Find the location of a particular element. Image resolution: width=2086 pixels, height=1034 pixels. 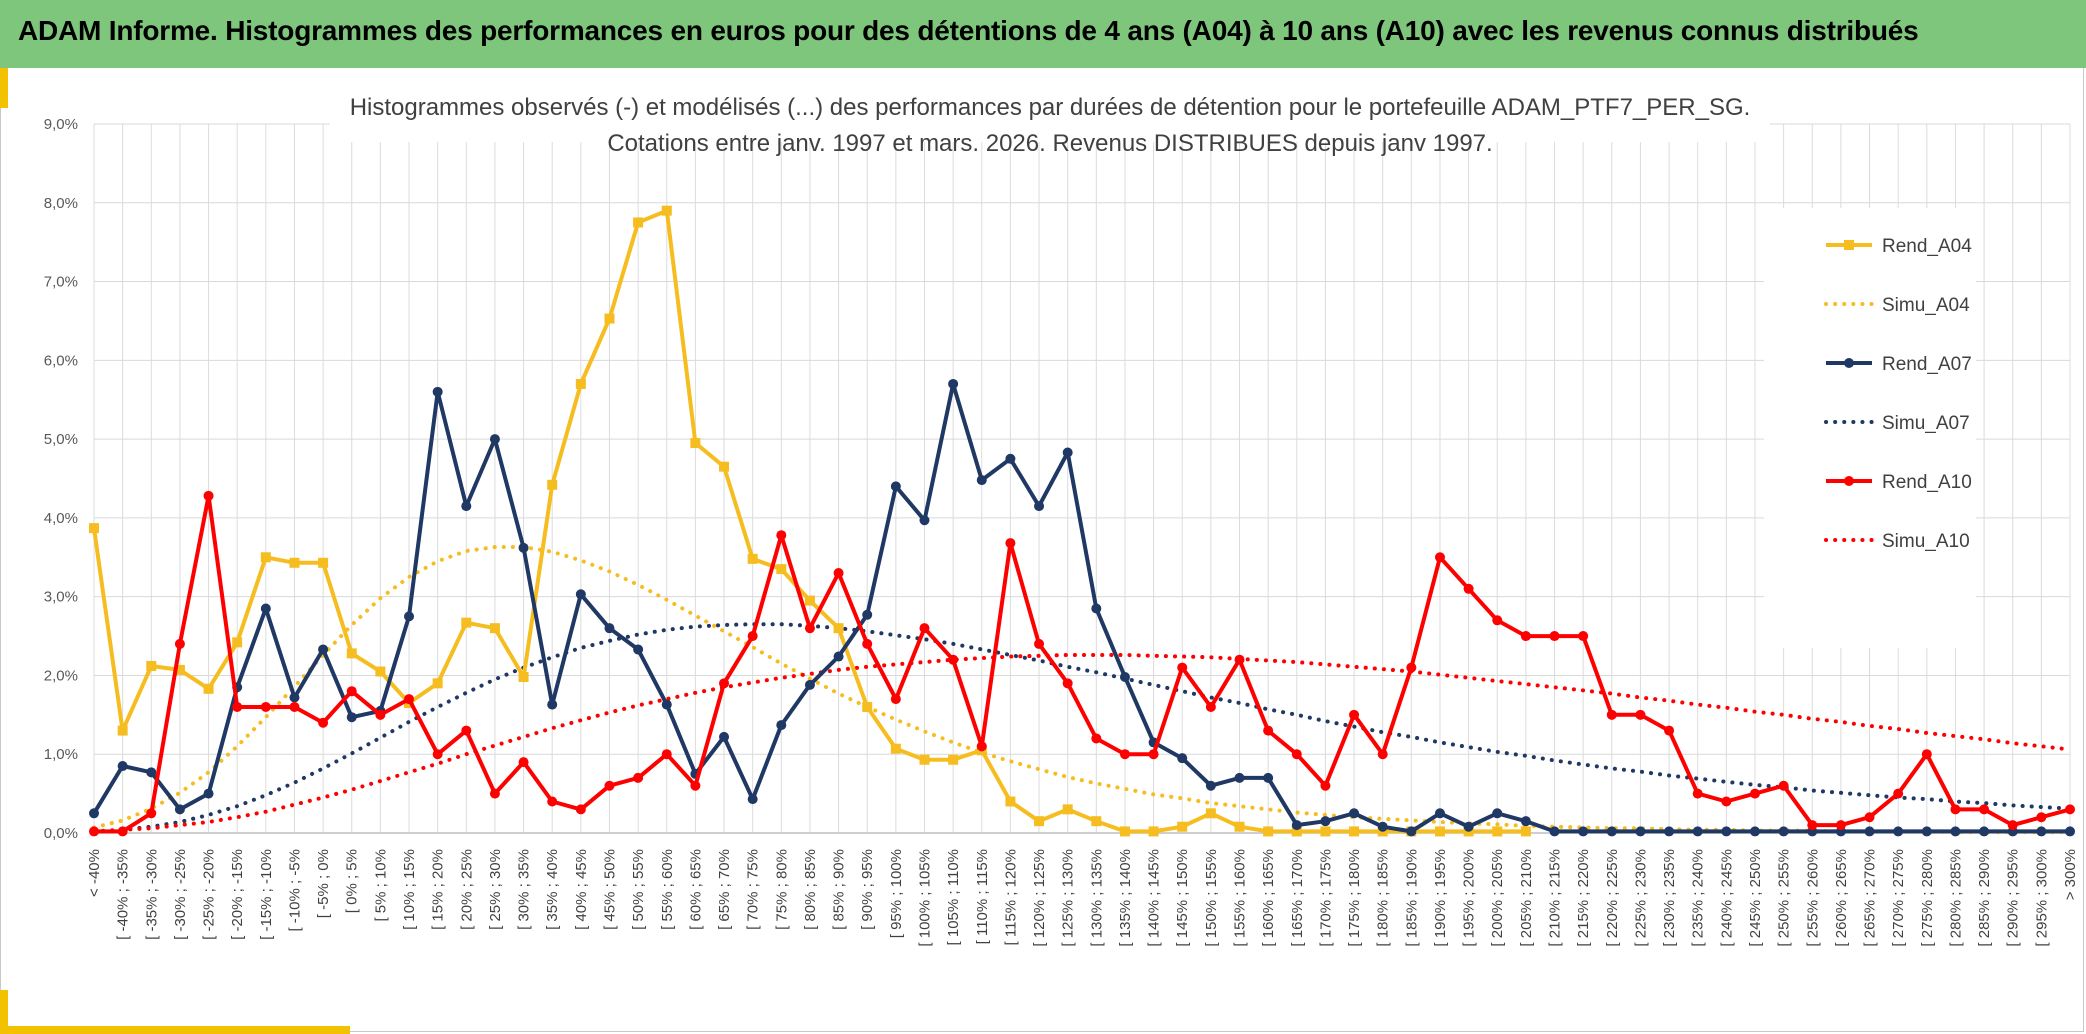

x-tick-label: [ 285% ; 290% is located at coordinates (1984, 898).